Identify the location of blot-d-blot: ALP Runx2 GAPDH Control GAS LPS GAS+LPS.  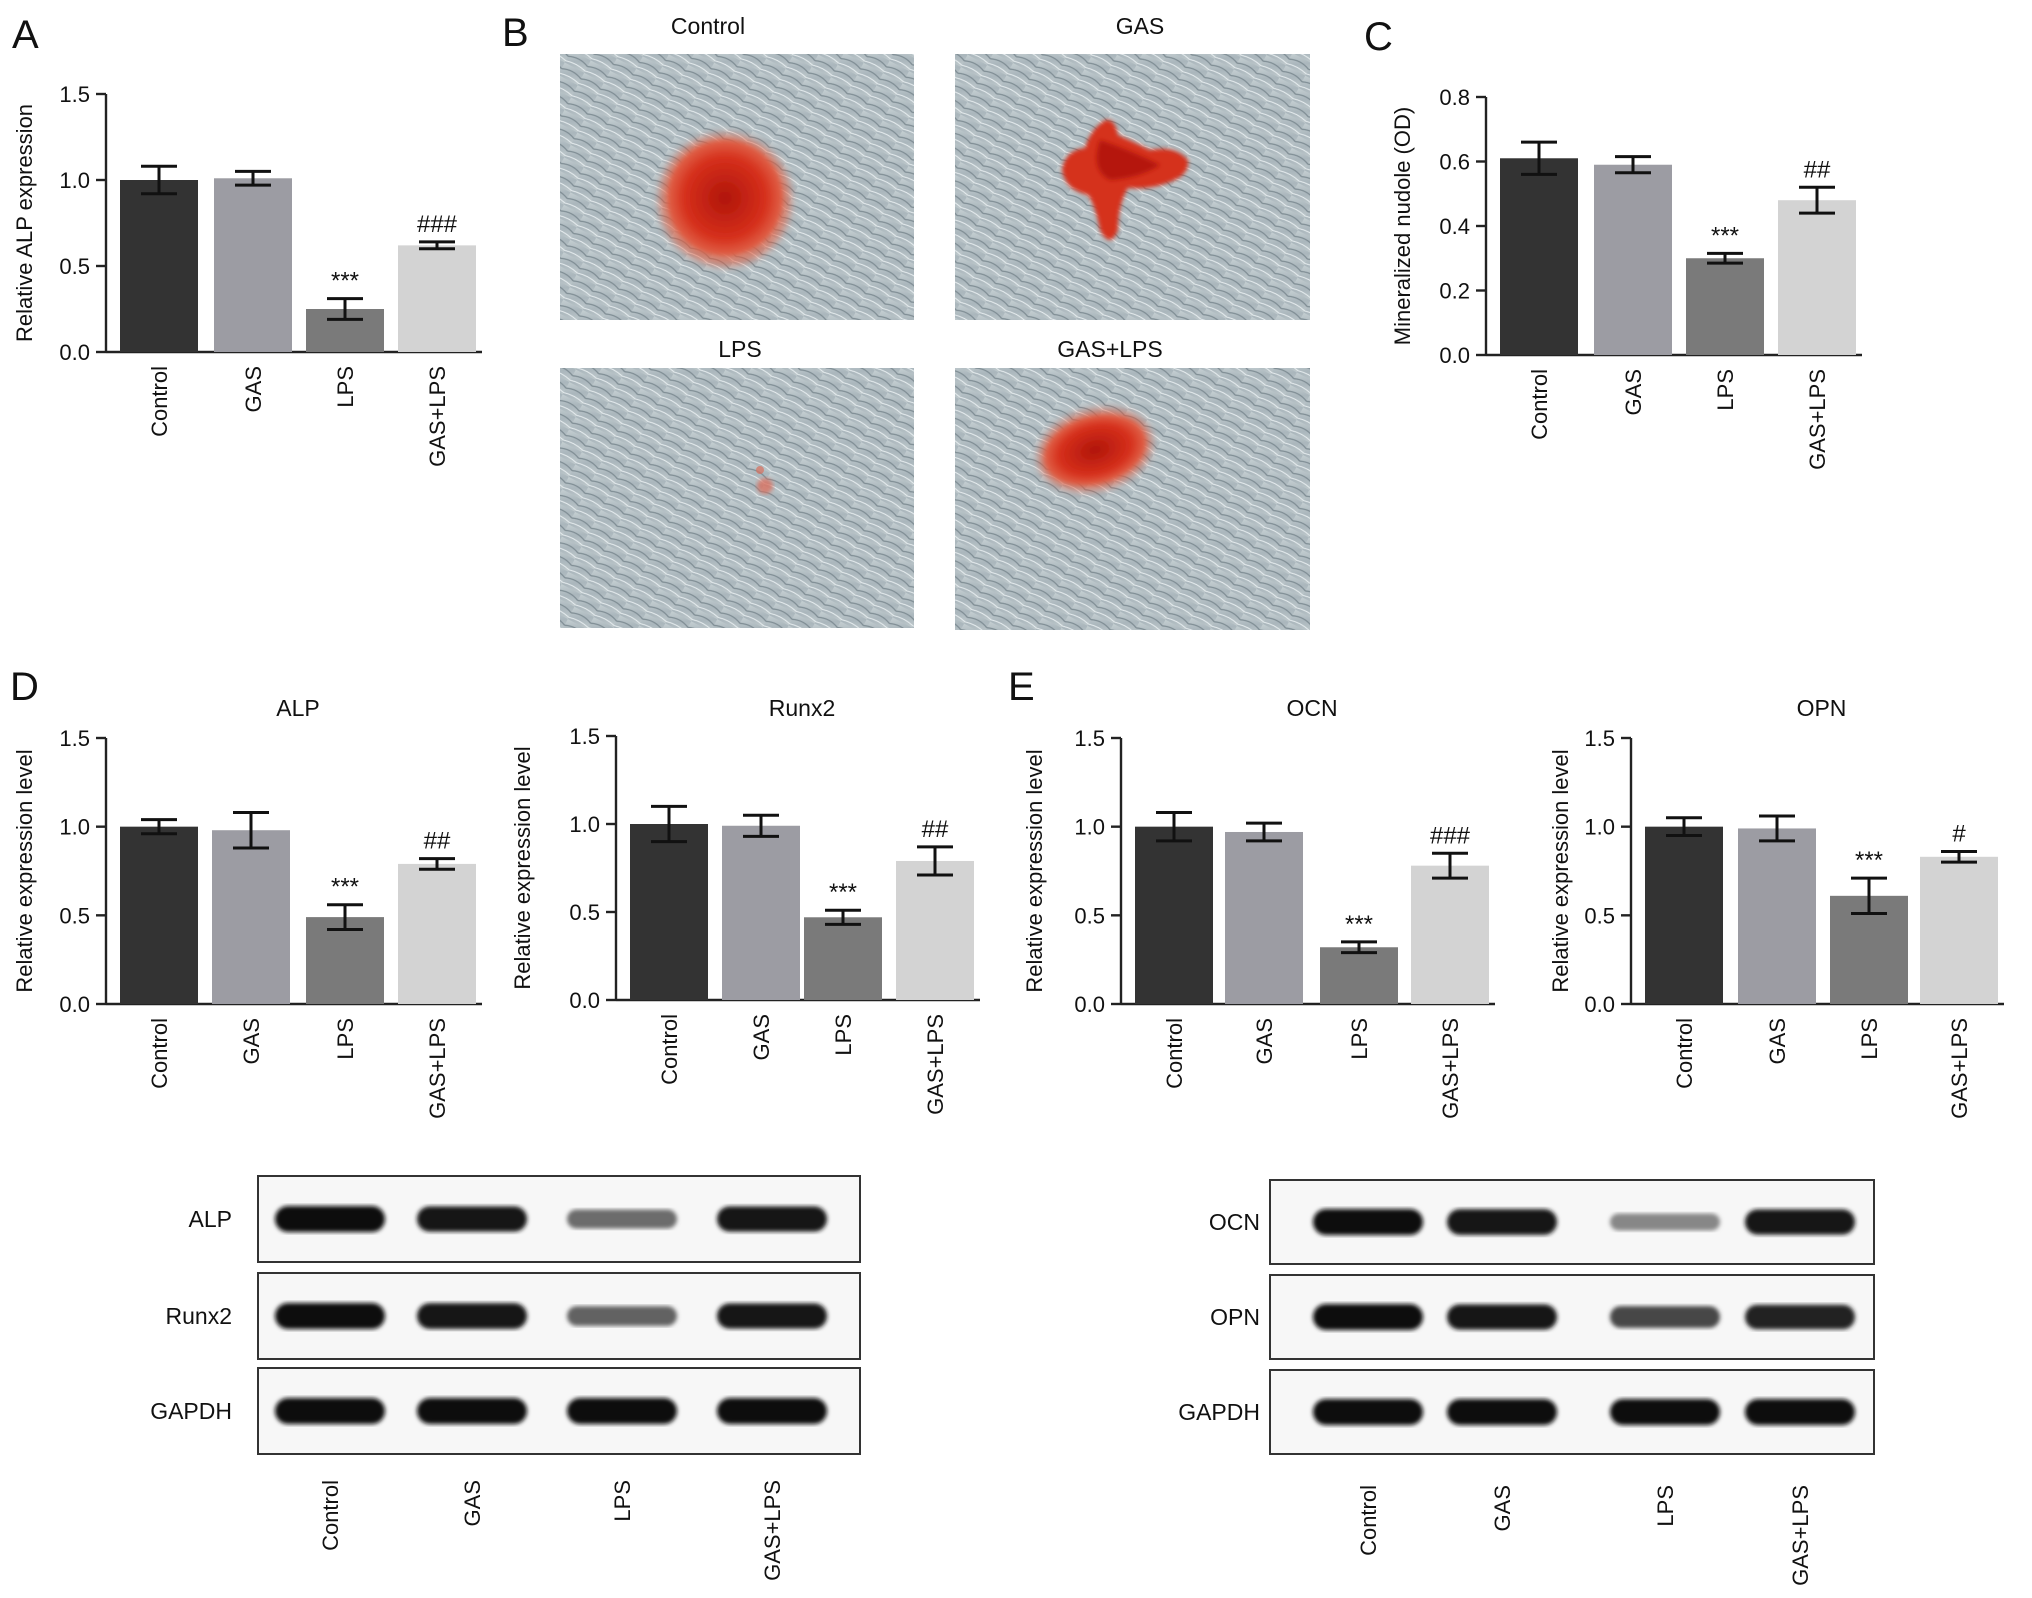
(505, 1378).